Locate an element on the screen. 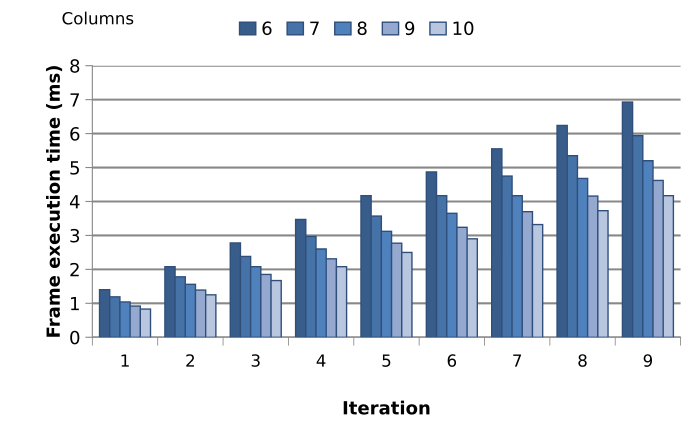  x-tick-label: 4 is located at coordinates (321, 360).